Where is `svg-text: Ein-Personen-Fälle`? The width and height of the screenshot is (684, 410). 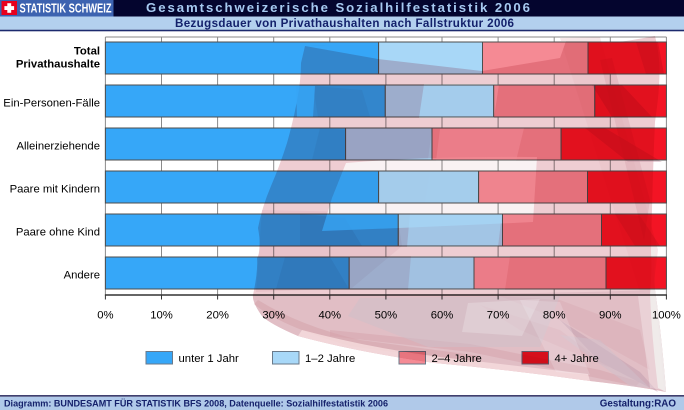 svg-text: Ein-Personen-Fälle is located at coordinates (51, 104).